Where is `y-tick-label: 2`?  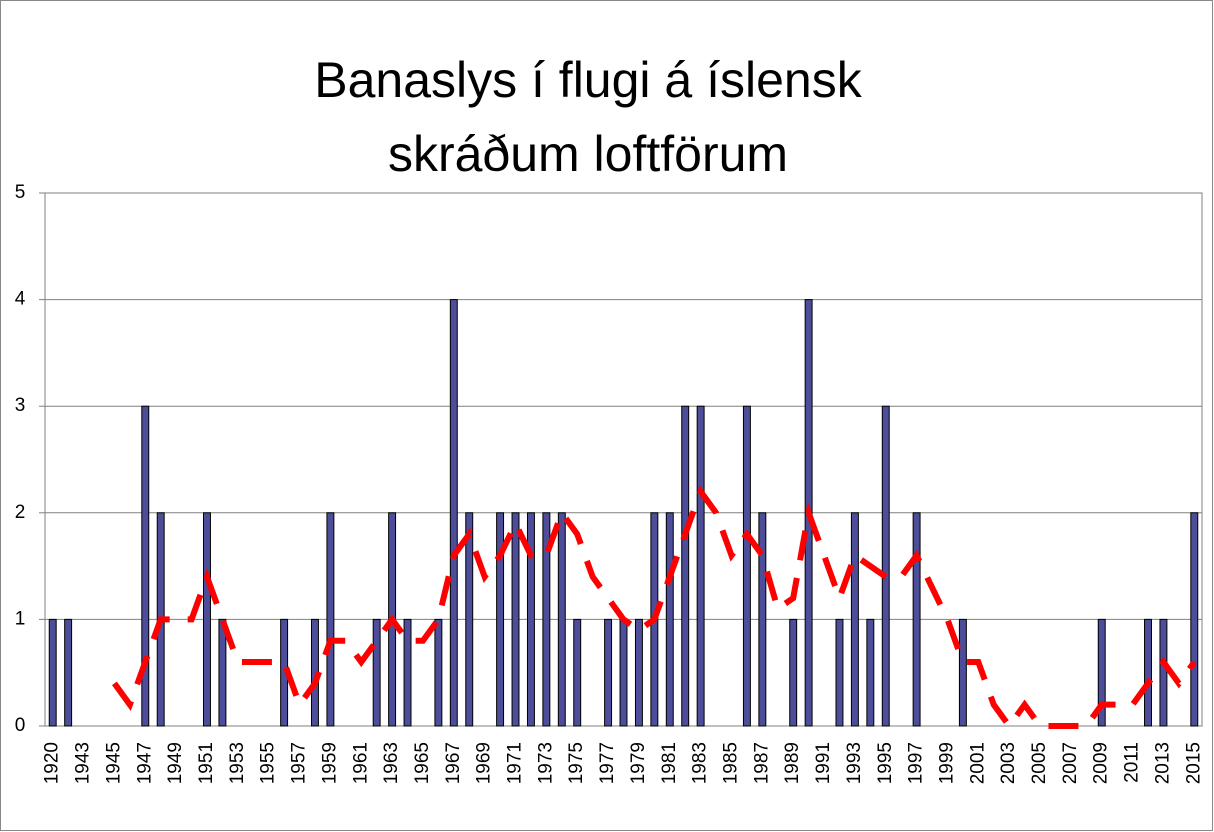
y-tick-label: 2 is located at coordinates (20, 512).